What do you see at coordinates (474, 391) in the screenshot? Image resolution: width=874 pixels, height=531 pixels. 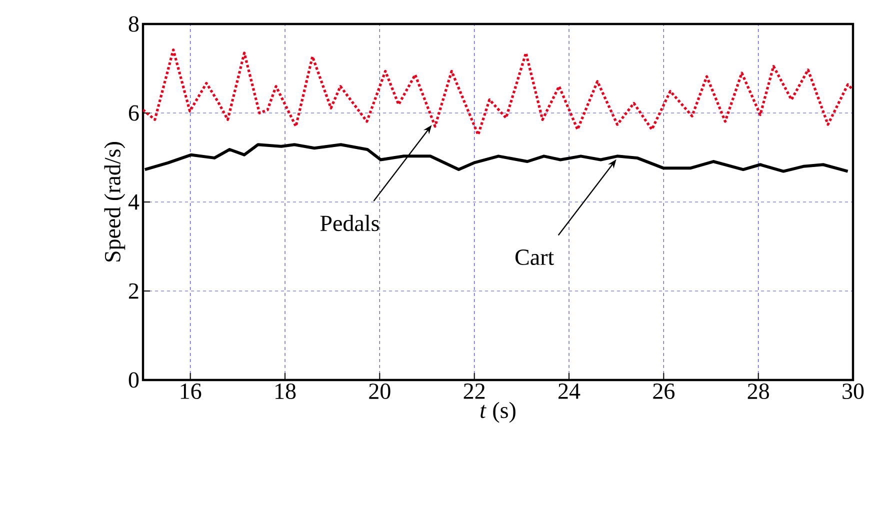 I see `x-tick-label: 22` at bounding box center [474, 391].